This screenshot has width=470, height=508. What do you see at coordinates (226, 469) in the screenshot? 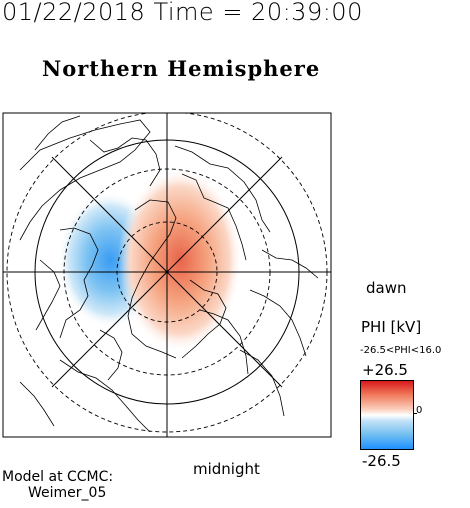
I see `label-midnight: midnight` at bounding box center [226, 469].